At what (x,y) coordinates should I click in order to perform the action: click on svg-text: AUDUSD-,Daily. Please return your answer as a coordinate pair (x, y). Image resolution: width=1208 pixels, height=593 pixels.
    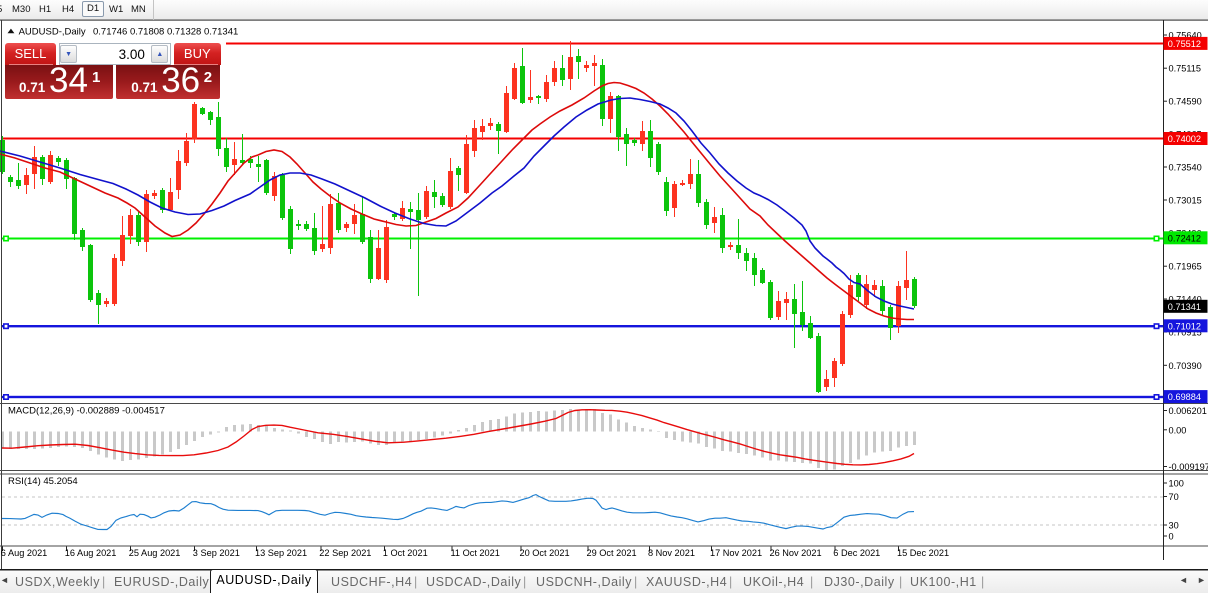
    Looking at the image, I should click on (52, 32).